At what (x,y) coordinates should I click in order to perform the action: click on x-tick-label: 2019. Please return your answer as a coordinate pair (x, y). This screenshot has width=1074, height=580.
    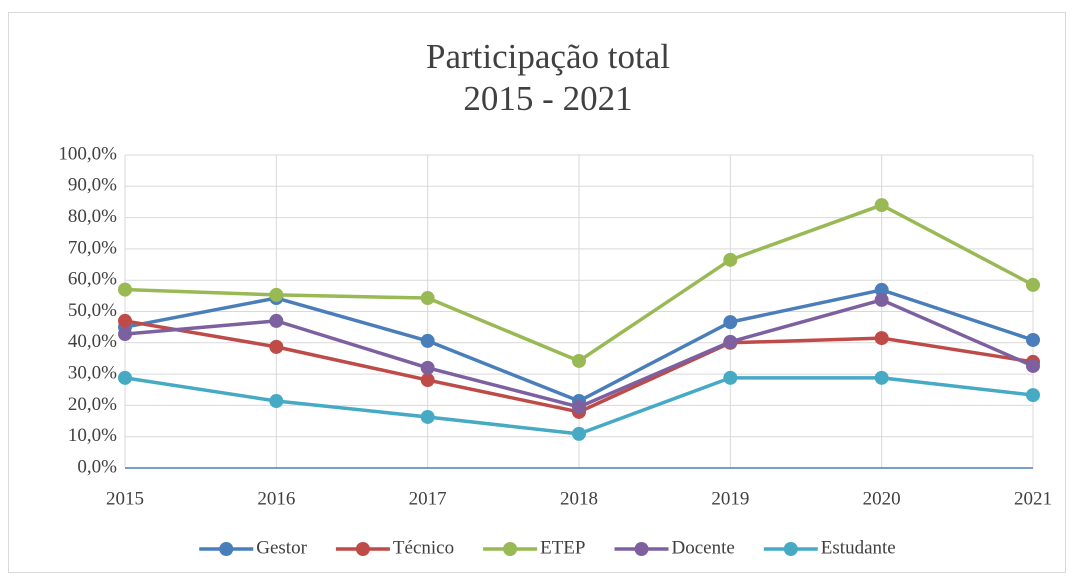
    Looking at the image, I should click on (730, 498).